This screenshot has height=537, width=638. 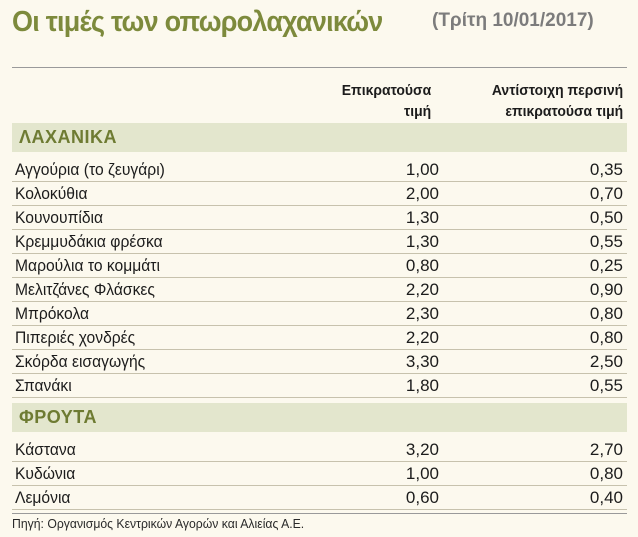 I want to click on section-header: ΦΡΟΥΤΑ, so click(x=319, y=417).